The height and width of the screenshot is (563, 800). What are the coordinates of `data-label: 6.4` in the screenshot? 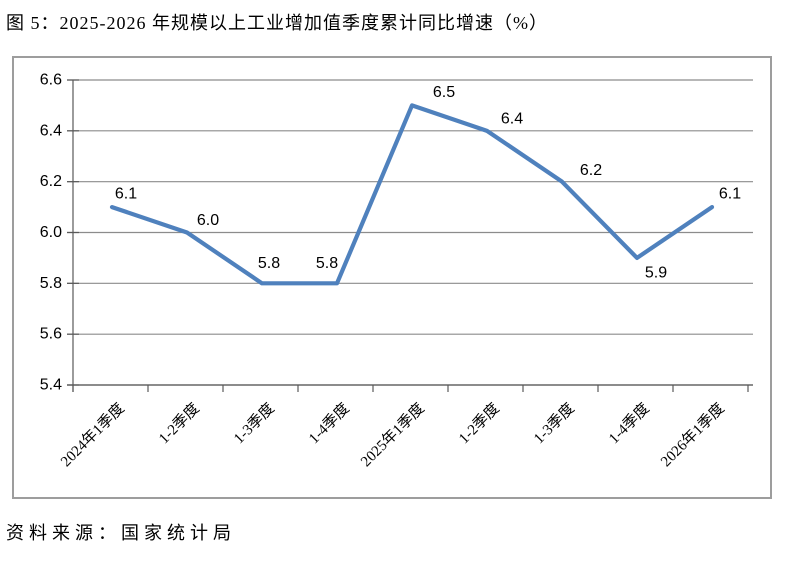 It's located at (512, 118).